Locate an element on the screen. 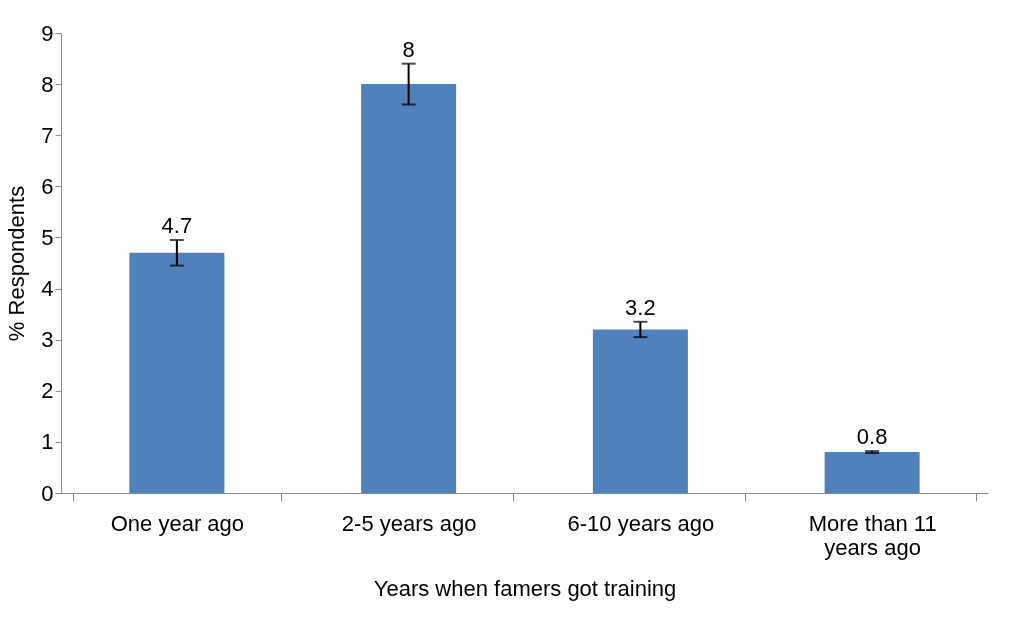 Image resolution: width=1026 pixels, height=630 pixels. y-tick-label: 5 is located at coordinates (47, 237).